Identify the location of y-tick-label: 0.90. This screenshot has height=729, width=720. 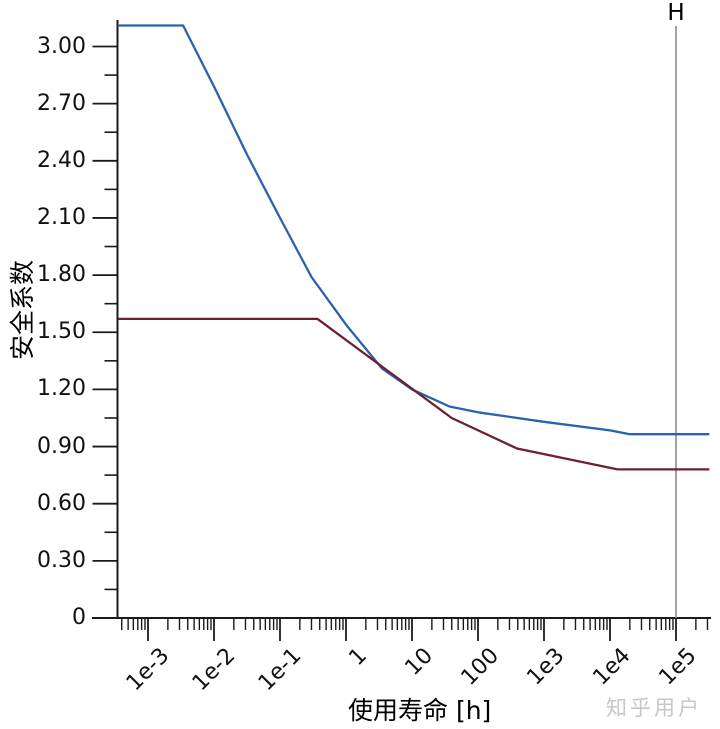
(61, 446).